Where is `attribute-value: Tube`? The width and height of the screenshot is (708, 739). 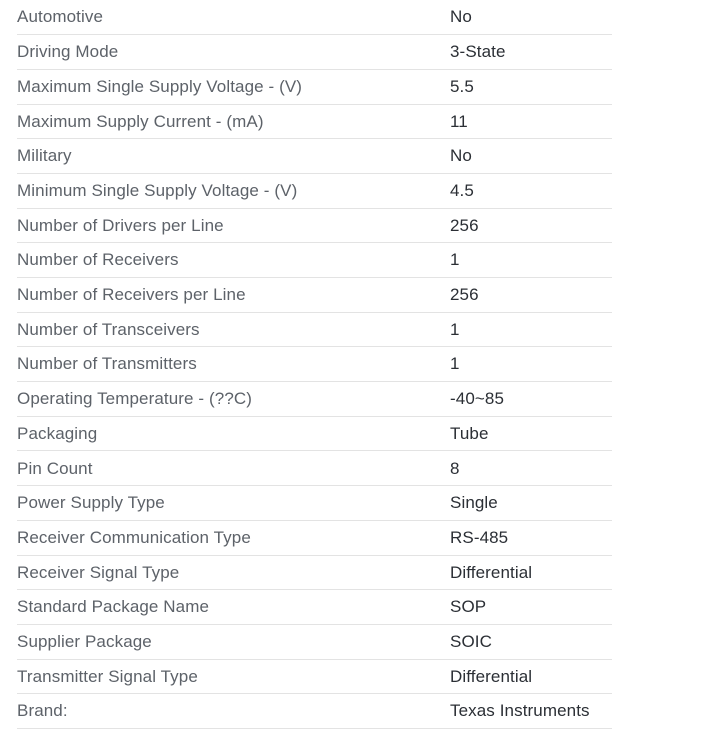
attribute-value: Tube is located at coordinates (531, 434).